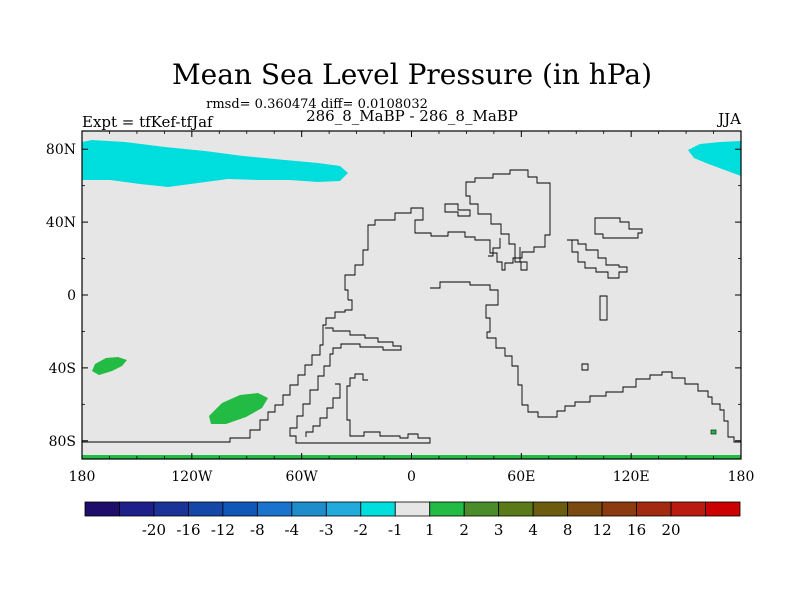 This screenshot has height=600, width=800. I want to click on coastline-tiny-island, so click(585, 367).